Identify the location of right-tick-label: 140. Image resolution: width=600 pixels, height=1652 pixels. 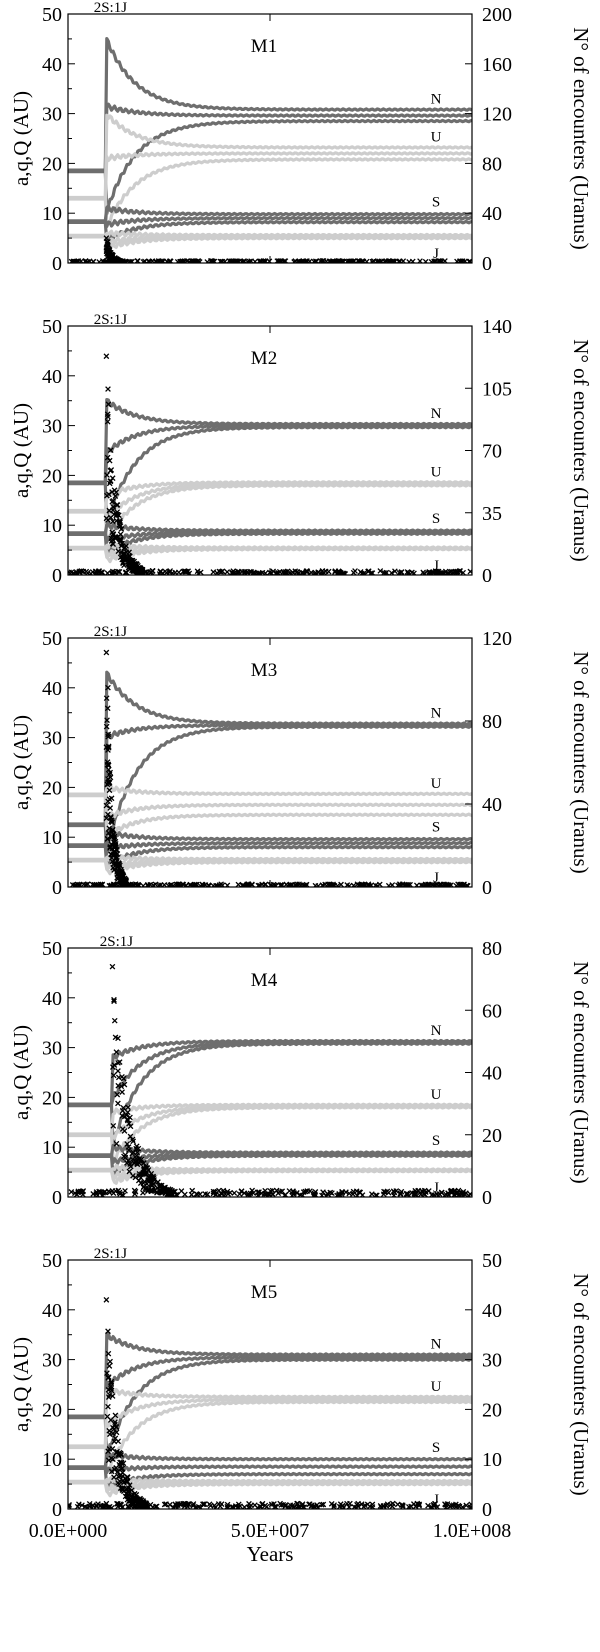
(497, 327).